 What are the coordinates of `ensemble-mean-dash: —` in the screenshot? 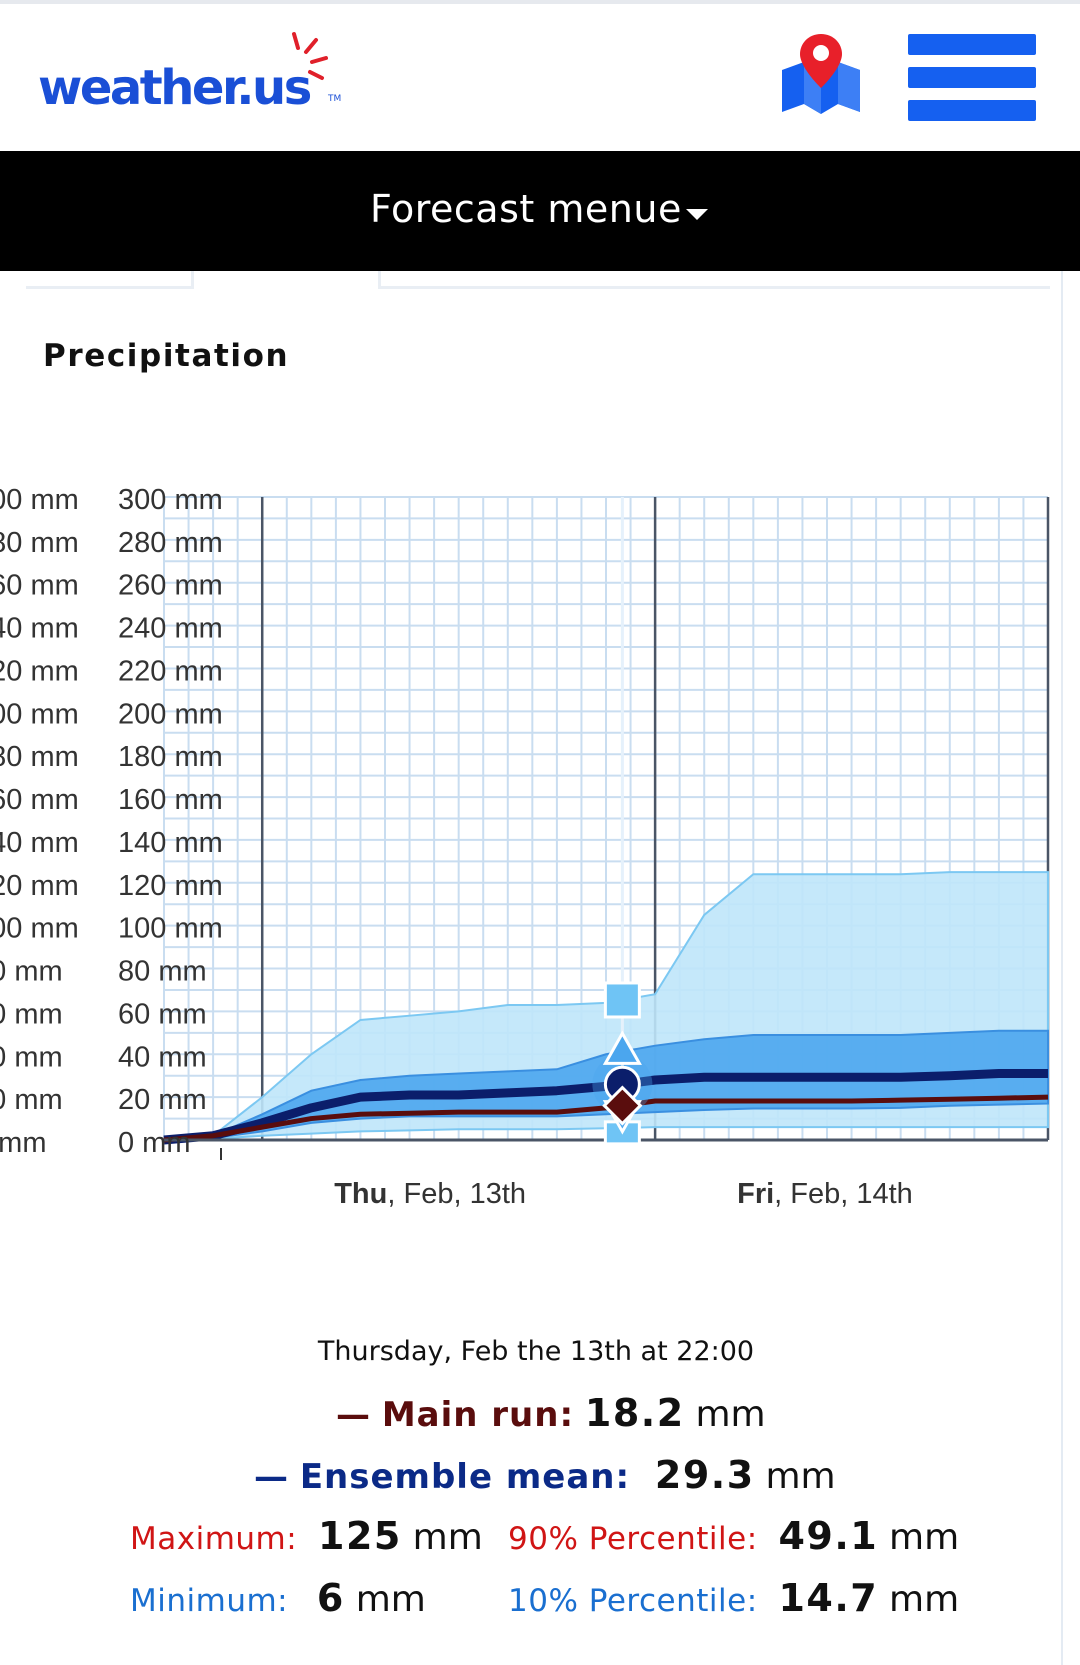 It's located at (271, 1477).